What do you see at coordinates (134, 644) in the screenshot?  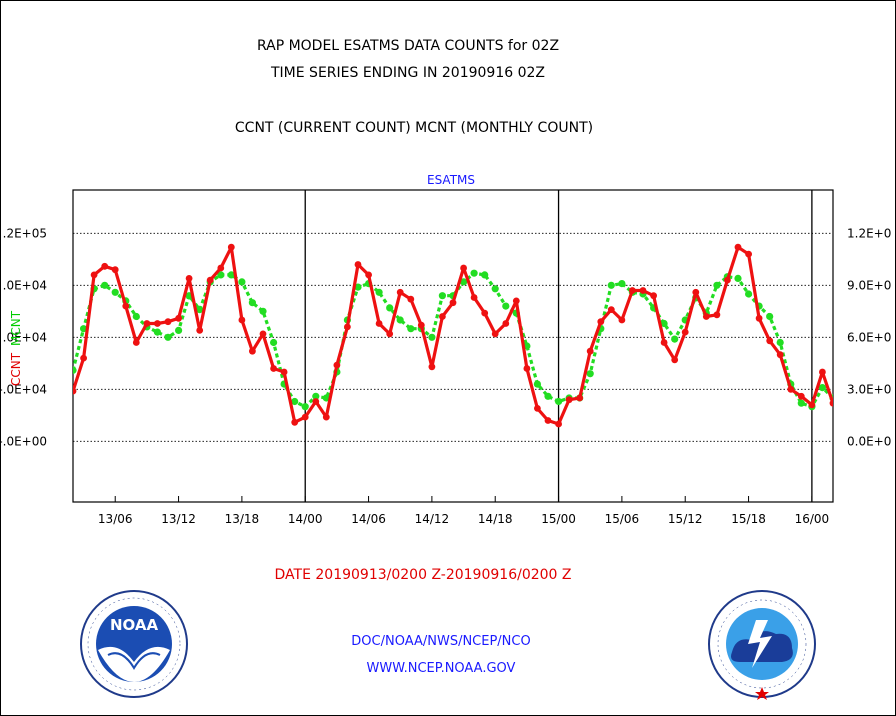 I see `noaa-logo-icon: NOAA` at bounding box center [134, 644].